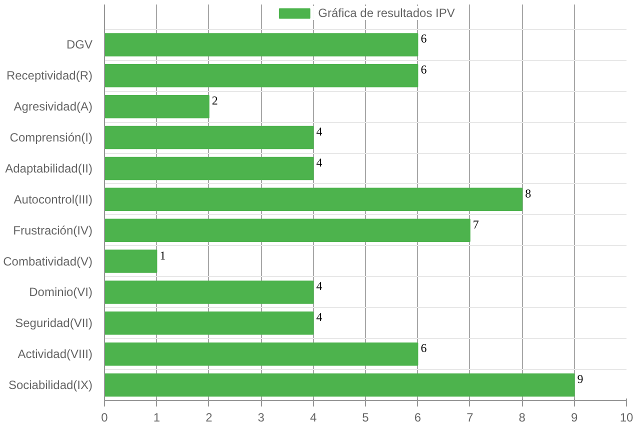 This screenshot has height=431, width=639. I want to click on y-tick-label: Frustración(IV), so click(53, 230).